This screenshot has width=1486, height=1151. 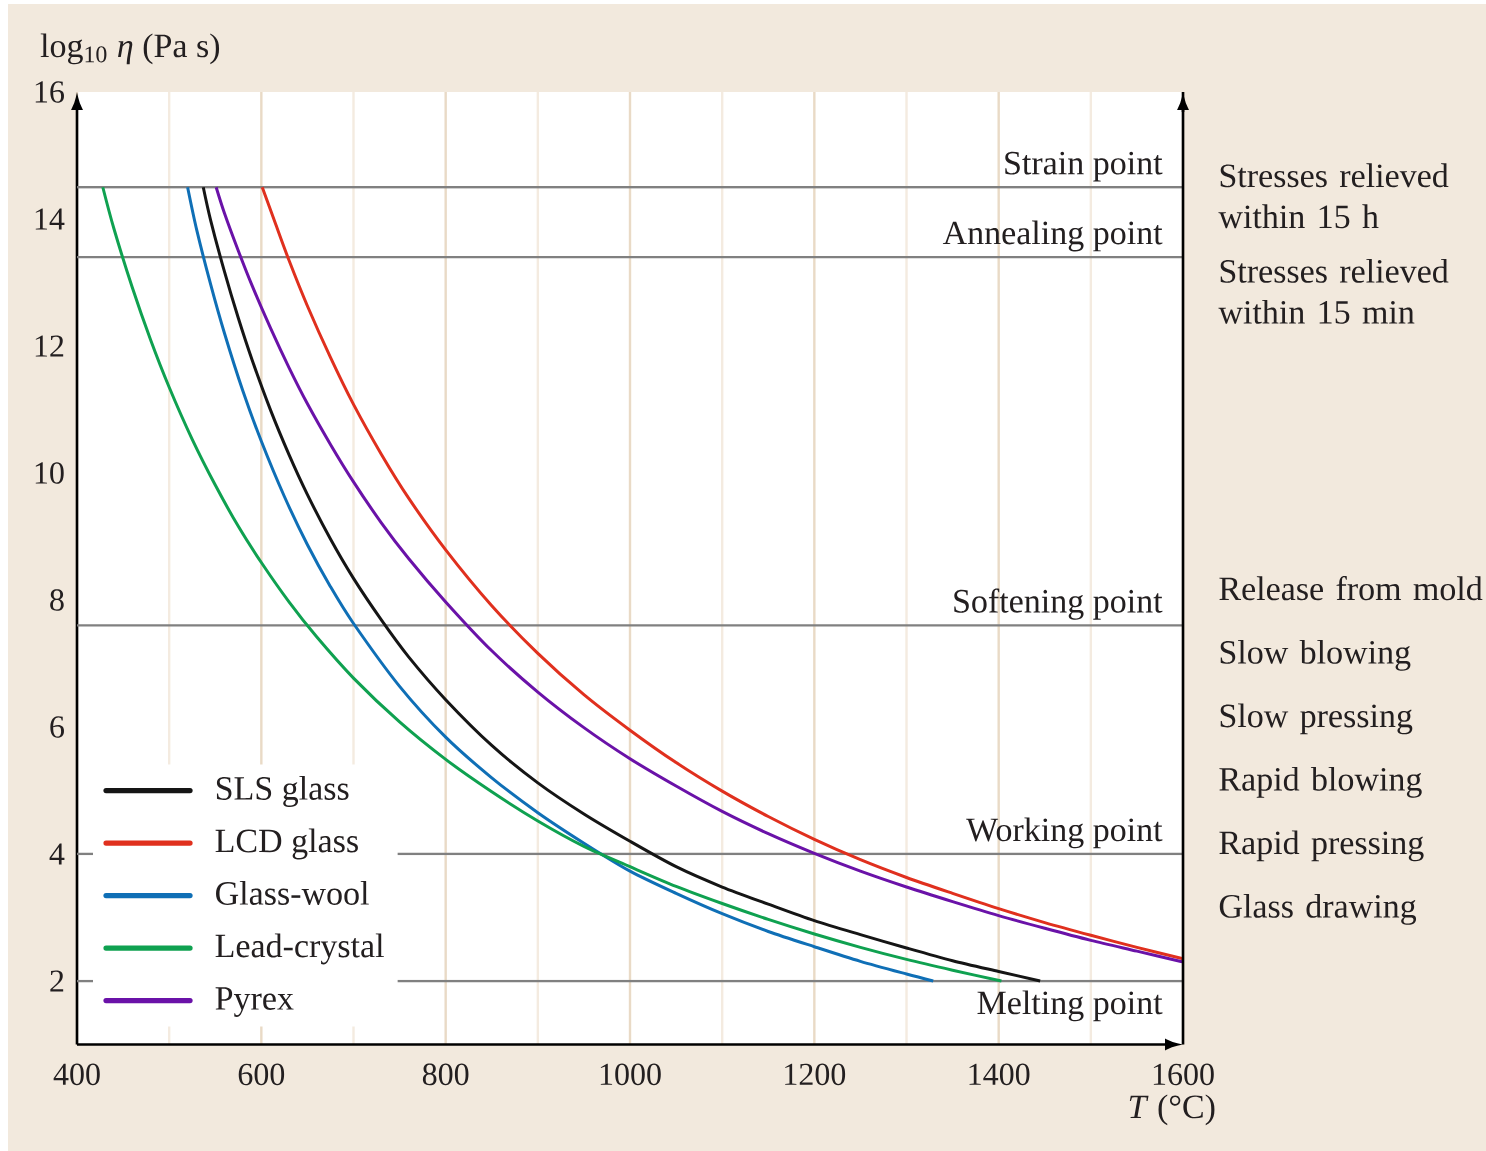 I want to click on x-tick-label: 1600, so click(x=1183, y=1074).